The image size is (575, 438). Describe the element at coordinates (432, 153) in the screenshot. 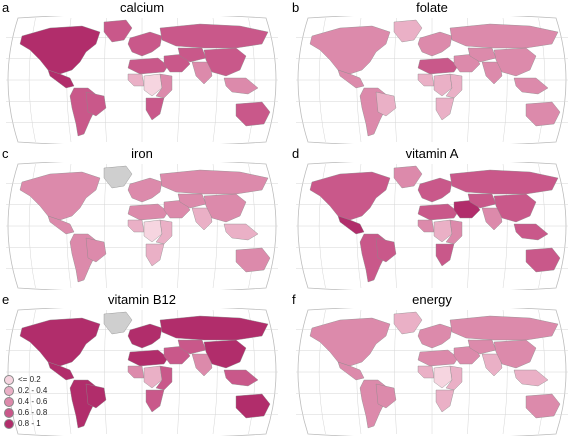

I see `panel-title: vitamin A` at that location.